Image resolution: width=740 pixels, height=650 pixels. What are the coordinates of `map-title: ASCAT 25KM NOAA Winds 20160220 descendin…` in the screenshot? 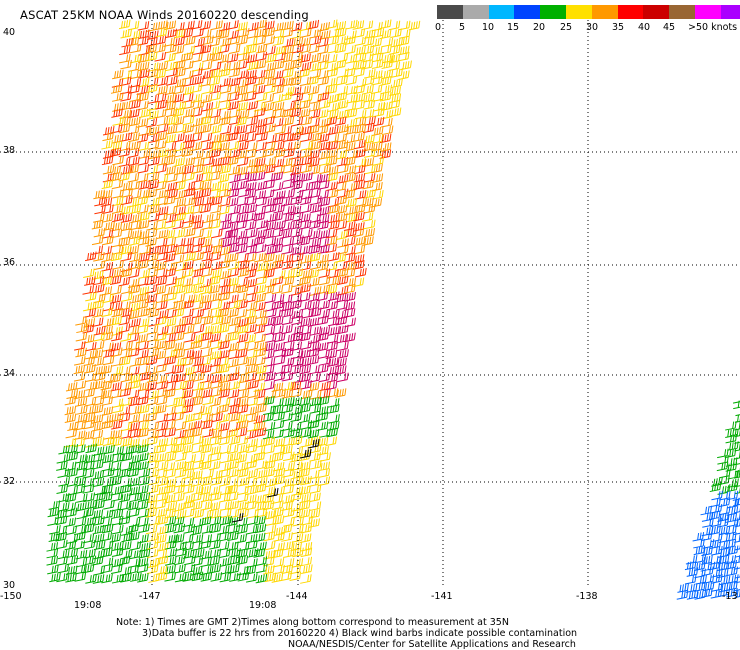 It's located at (164, 15).